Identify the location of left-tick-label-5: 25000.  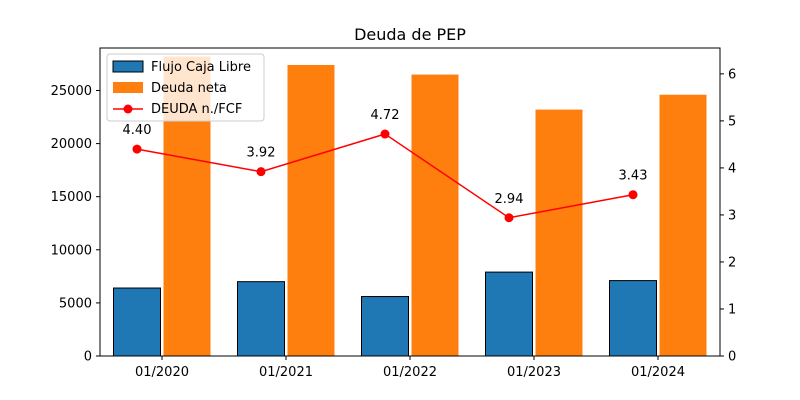
(71, 91).